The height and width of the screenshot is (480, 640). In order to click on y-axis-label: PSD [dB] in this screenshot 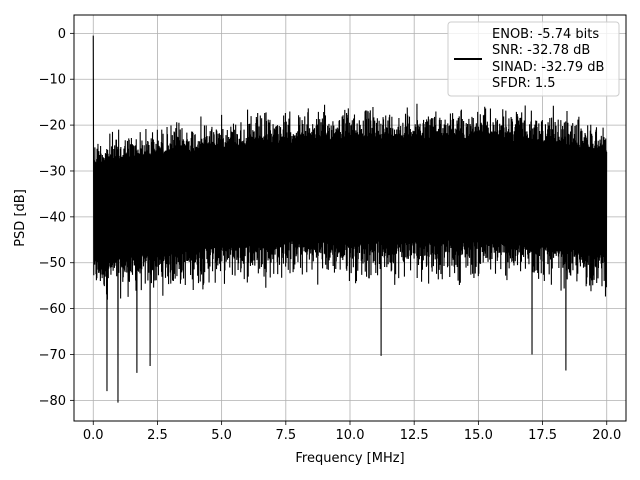, I will do `click(20, 218)`.